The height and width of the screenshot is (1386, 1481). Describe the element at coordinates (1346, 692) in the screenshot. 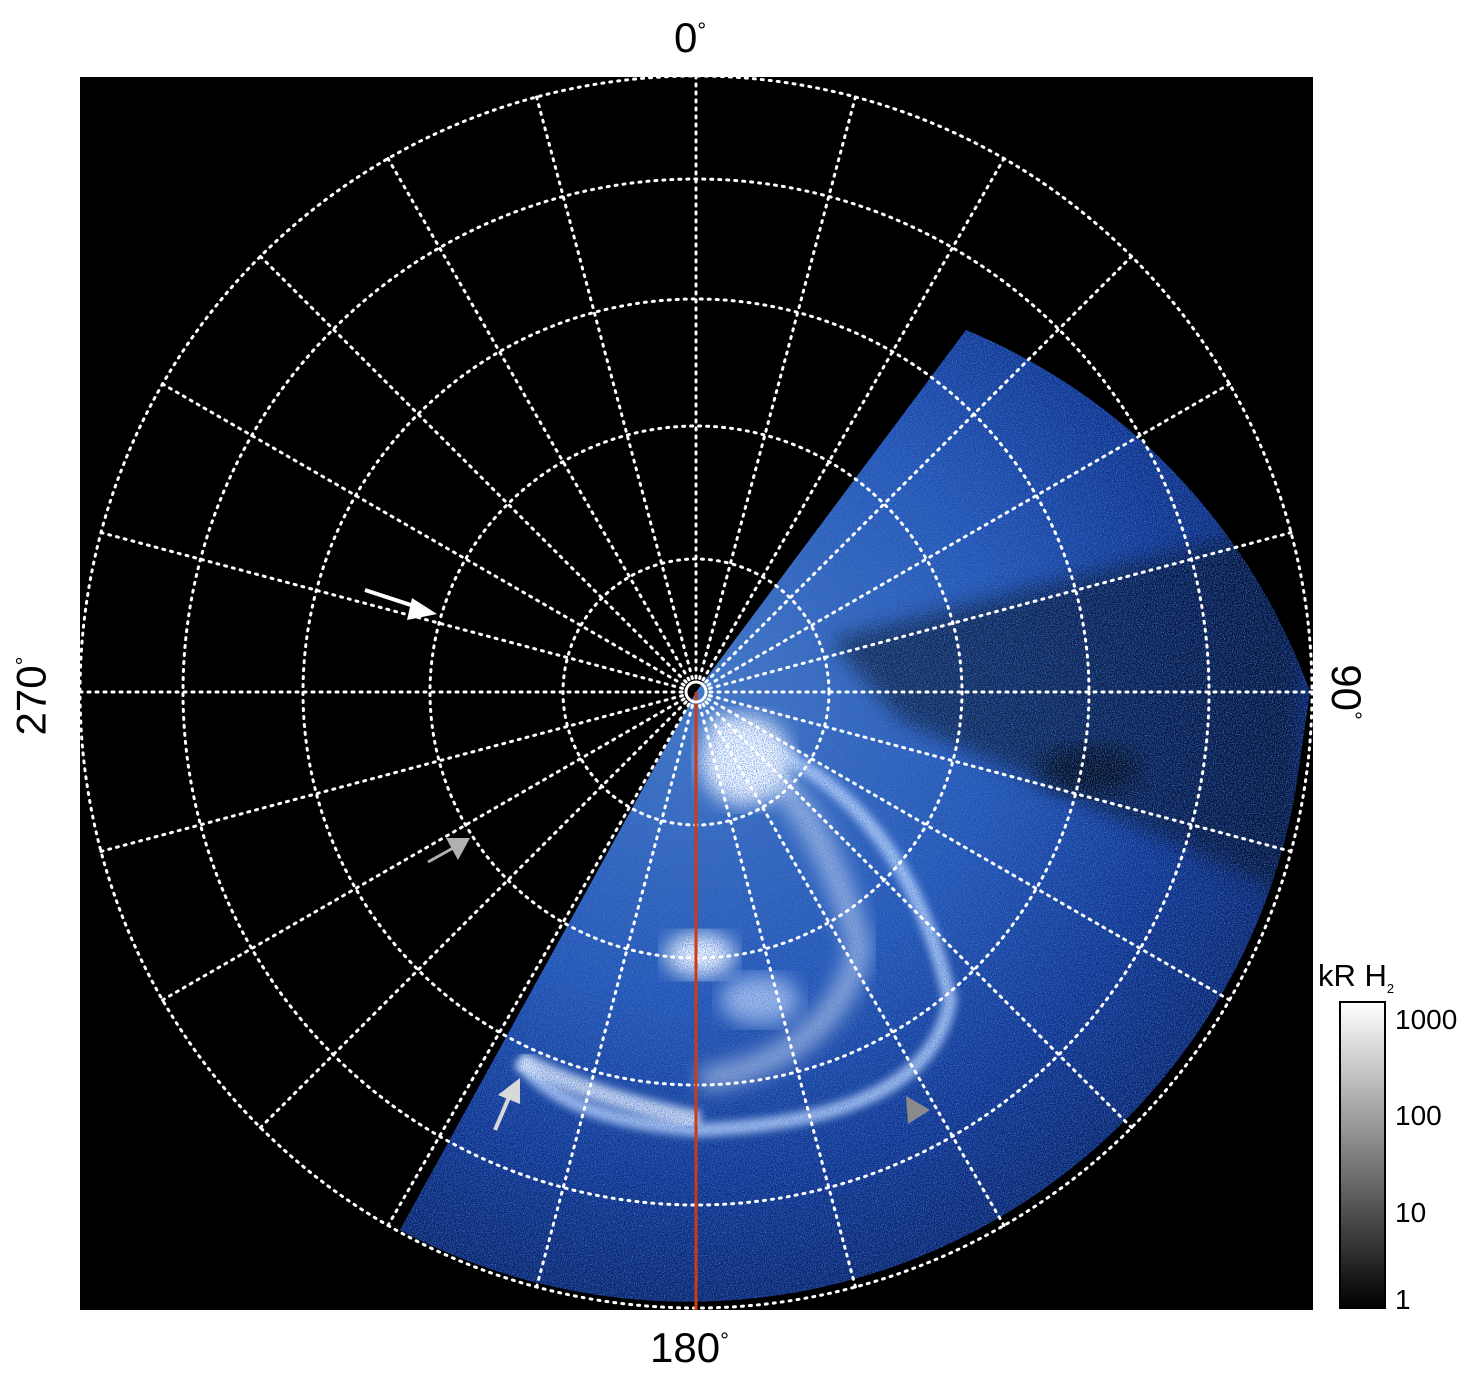

I see `angle-label-right: 90°` at that location.